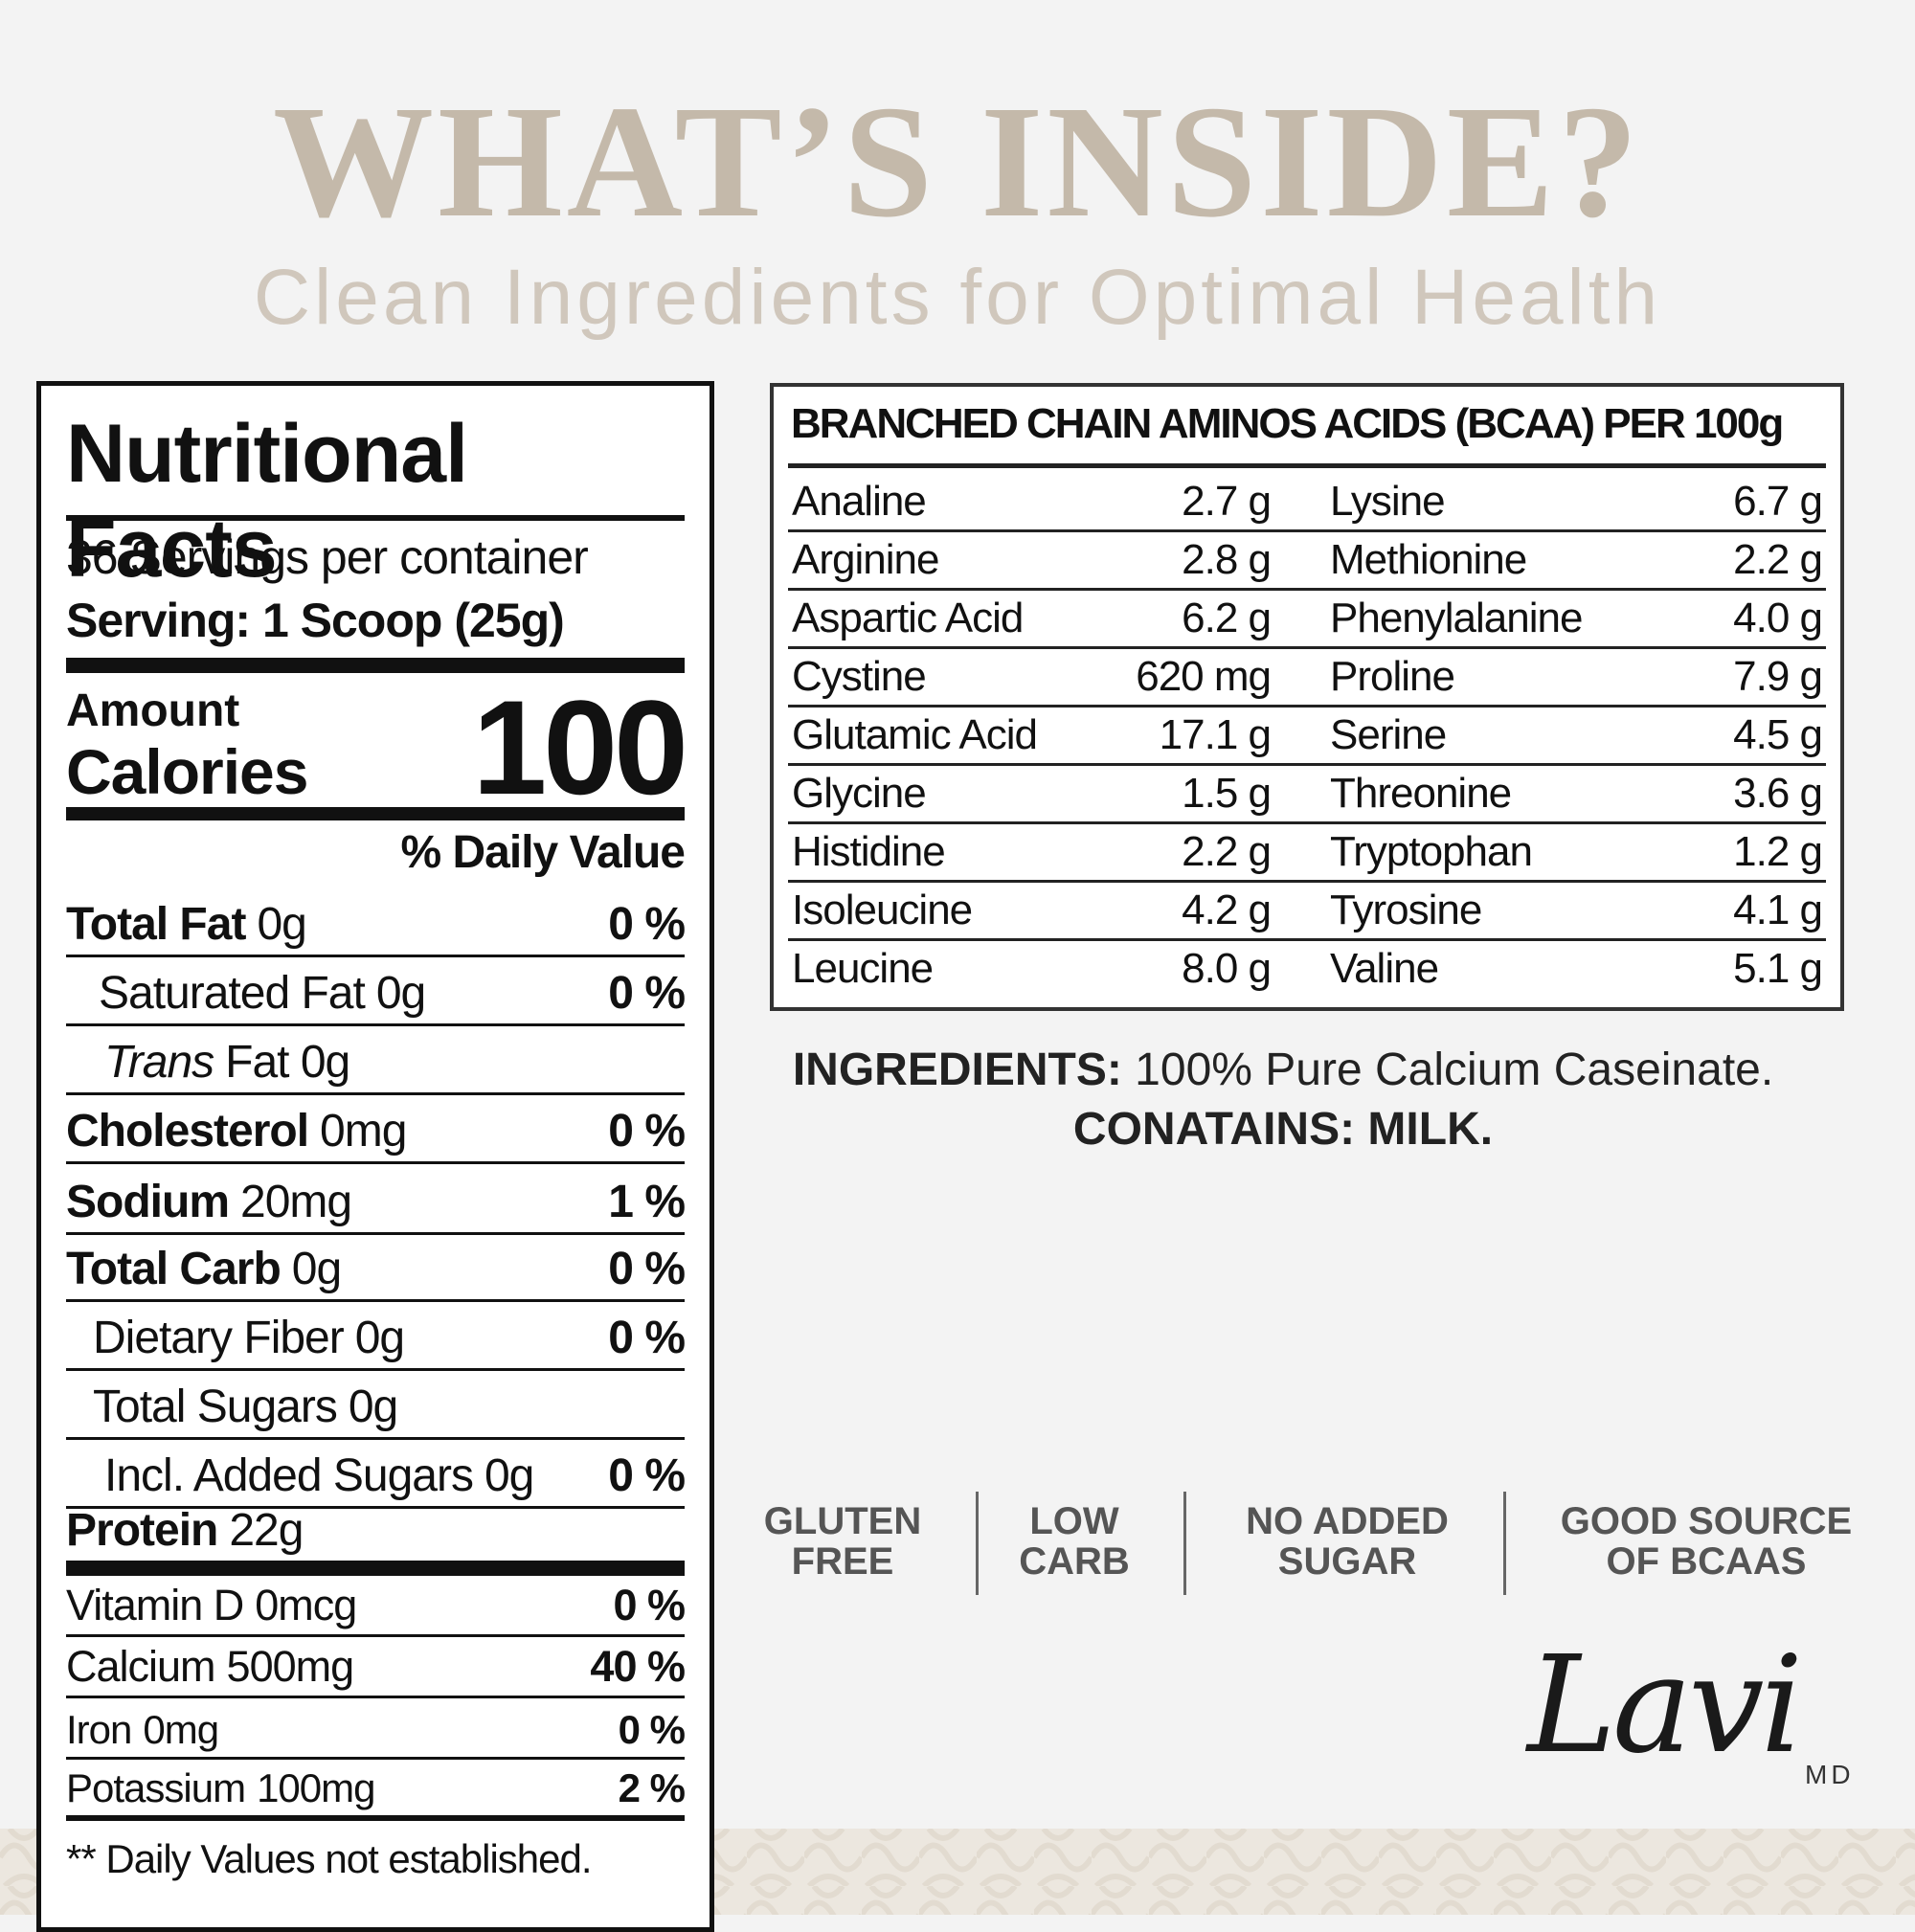 Image resolution: width=1915 pixels, height=1932 pixels. I want to click on amino-name: Aspartic Acid, so click(908, 618).